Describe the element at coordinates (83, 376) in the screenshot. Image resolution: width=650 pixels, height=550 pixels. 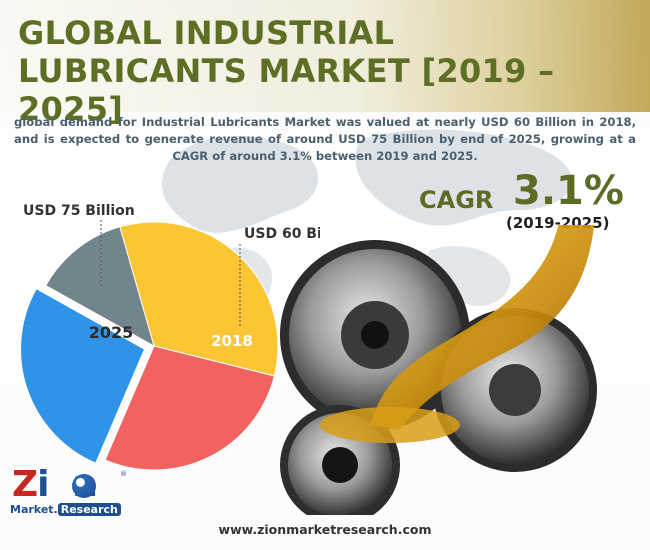
I see `pie-slice-2018` at that location.